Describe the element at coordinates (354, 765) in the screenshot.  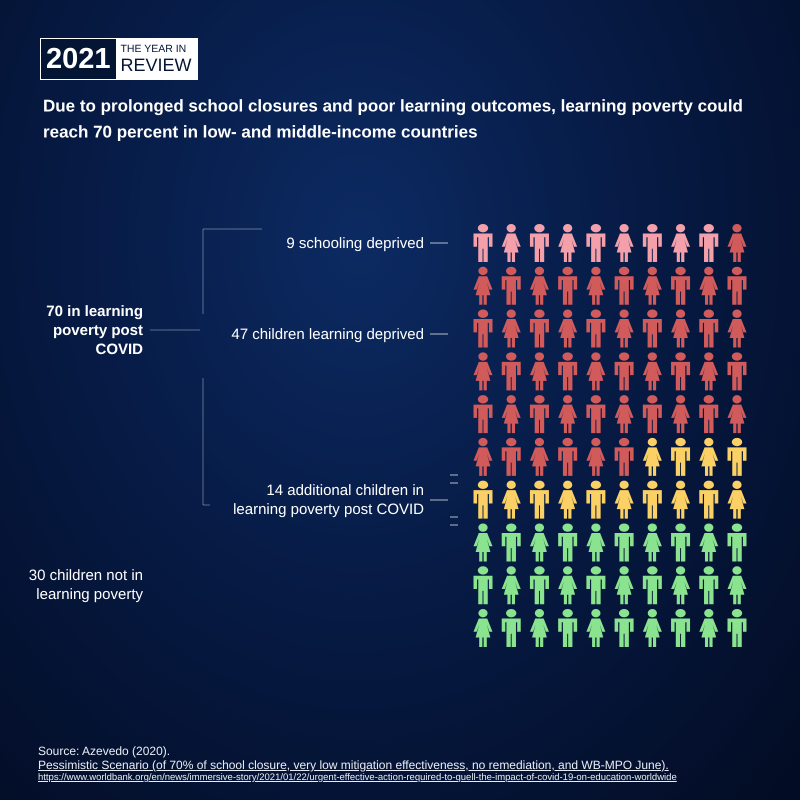
I see `text: Pessimistic Scenario (of 70% of school closure, very low mitigation effectiveness, no remediation, and WB-MPO June).` at that location.